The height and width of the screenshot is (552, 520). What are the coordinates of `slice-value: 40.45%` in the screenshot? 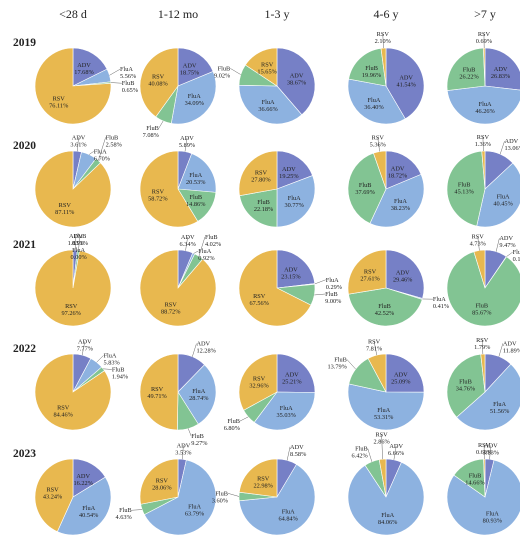 It's located at (503, 203).